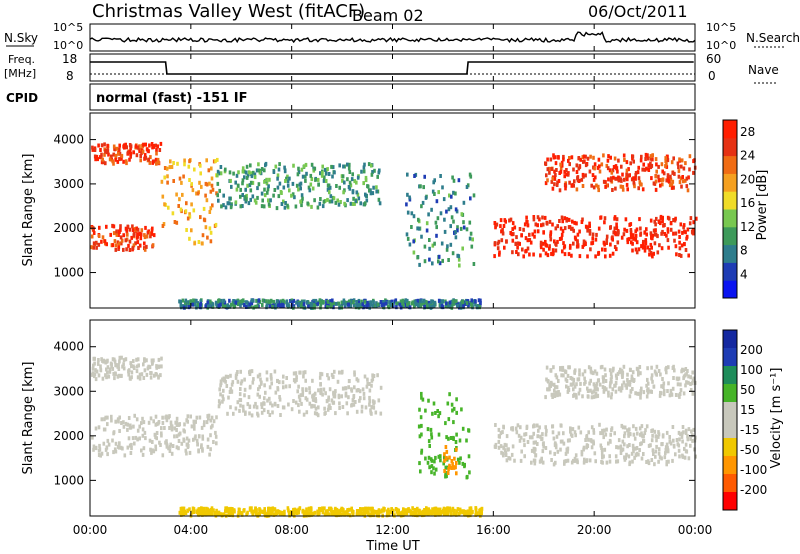  I want to click on nsearch-label: N.Search, so click(773, 38).